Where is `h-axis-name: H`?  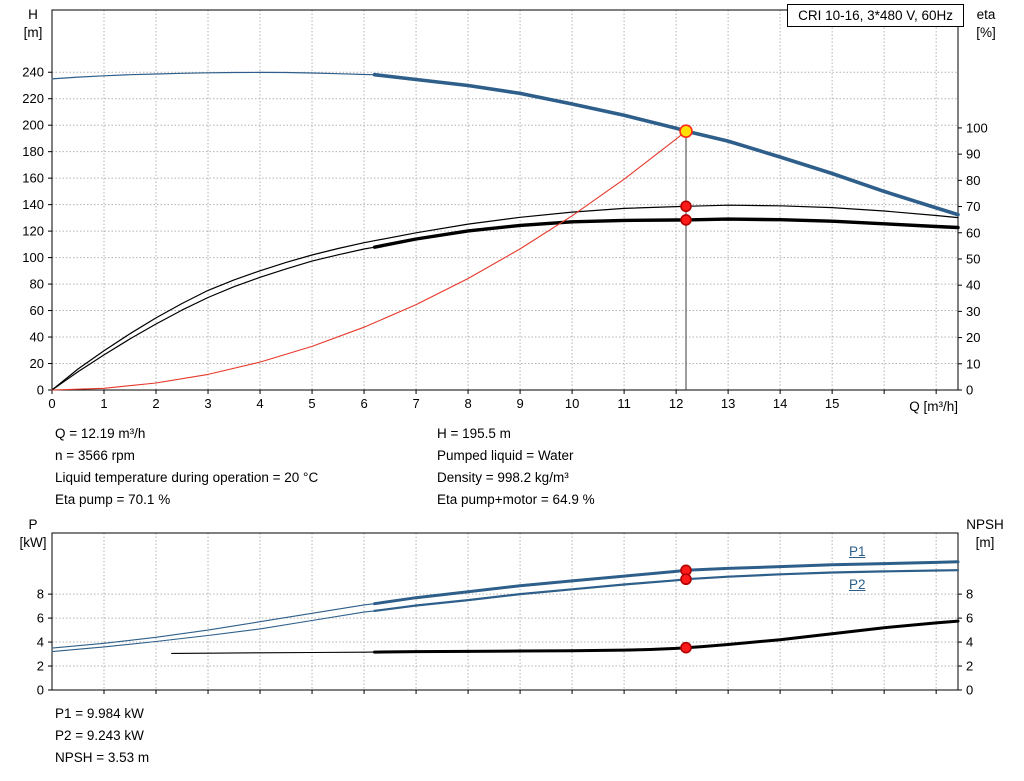
h-axis-name: H is located at coordinates (33, 14).